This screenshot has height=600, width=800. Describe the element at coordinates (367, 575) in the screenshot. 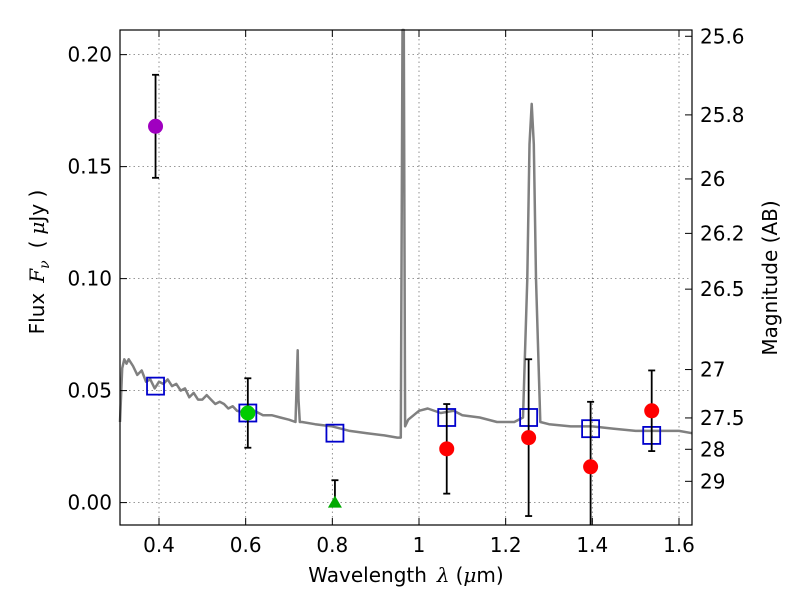

I see `x-axis-label-text: Wavelength` at that location.